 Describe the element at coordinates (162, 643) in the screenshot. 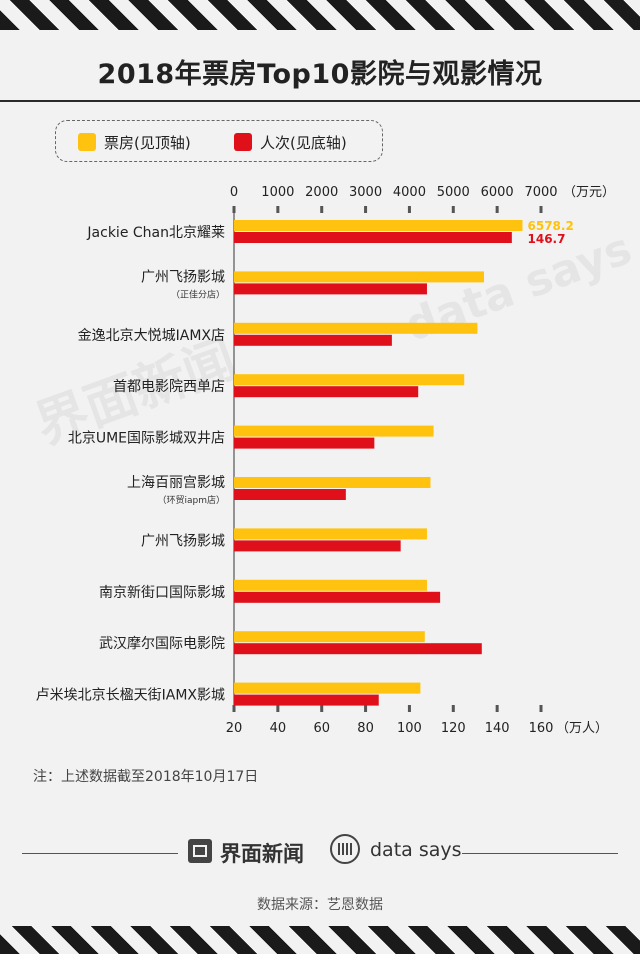

I see `category-label: 武汉摩尔国际电影院` at that location.